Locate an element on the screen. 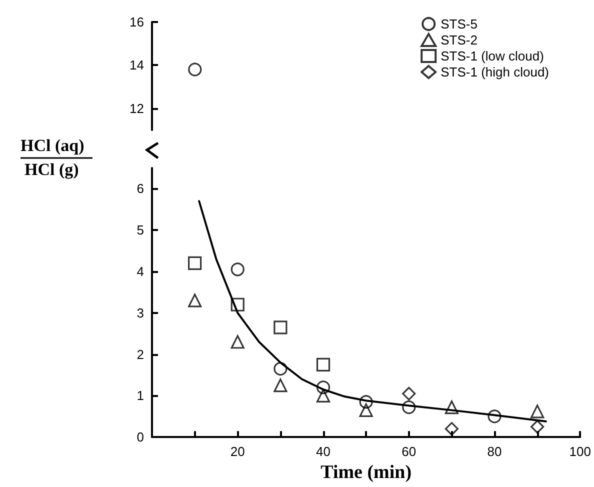  legend-label: STS-1 (low cloud) is located at coordinates (492, 56).